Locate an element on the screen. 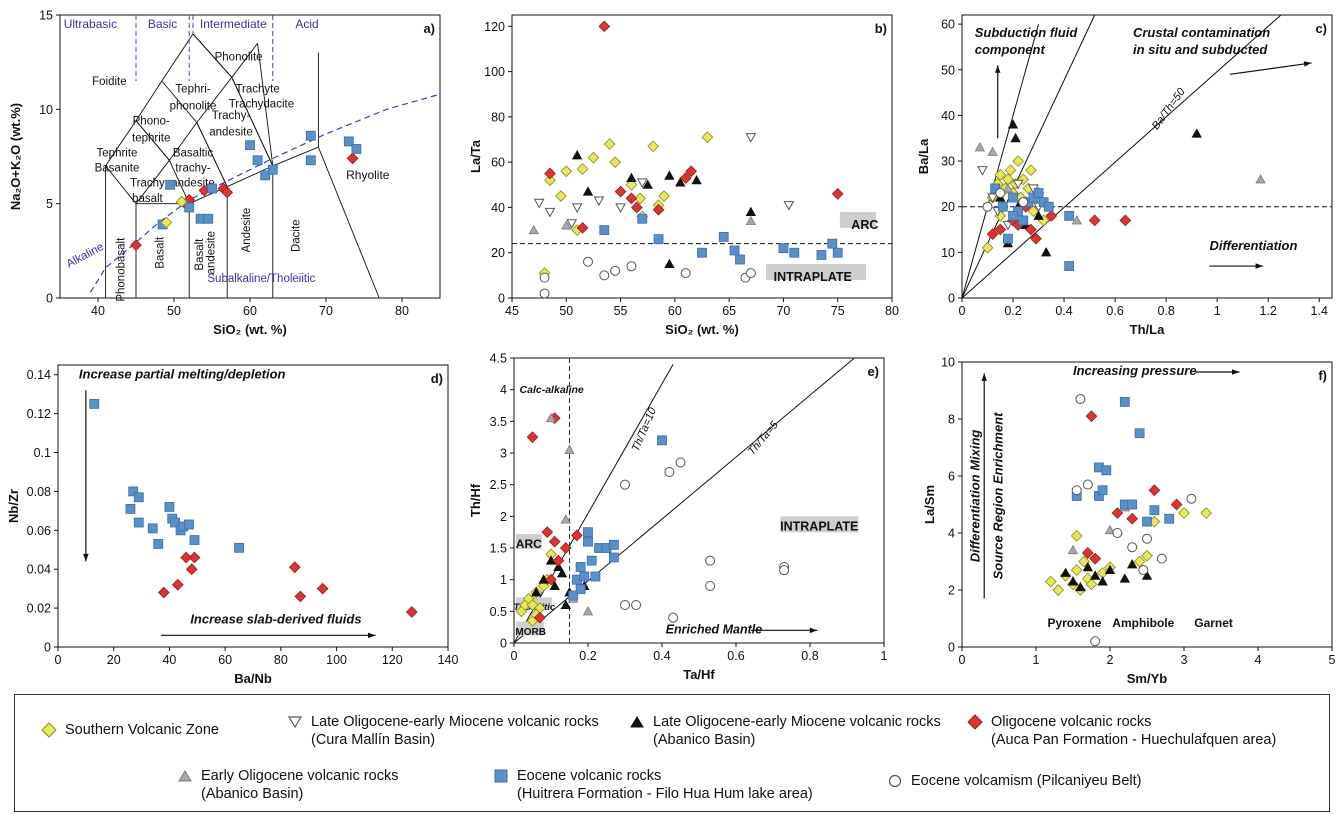 The width and height of the screenshot is (1336, 820). annotation: Garnet is located at coordinates (1213, 623).